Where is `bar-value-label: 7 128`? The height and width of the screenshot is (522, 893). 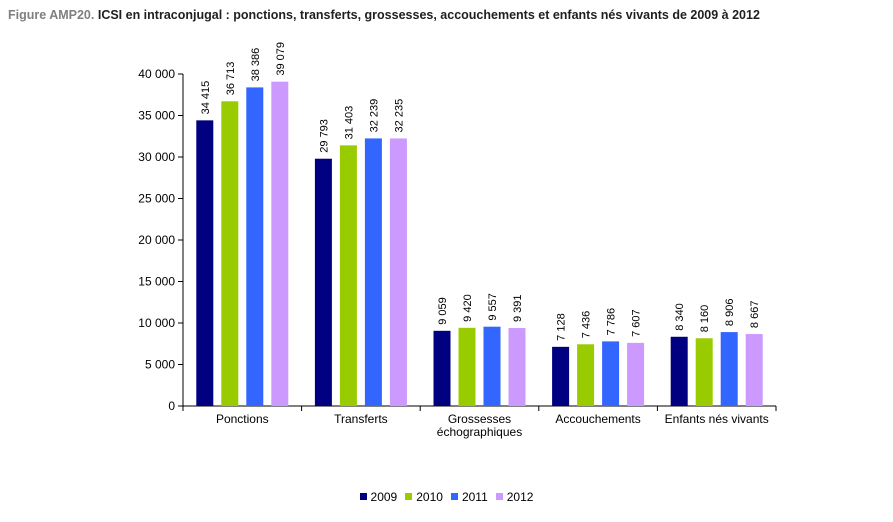
bar-value-label: 7 128 is located at coordinates (562, 327).